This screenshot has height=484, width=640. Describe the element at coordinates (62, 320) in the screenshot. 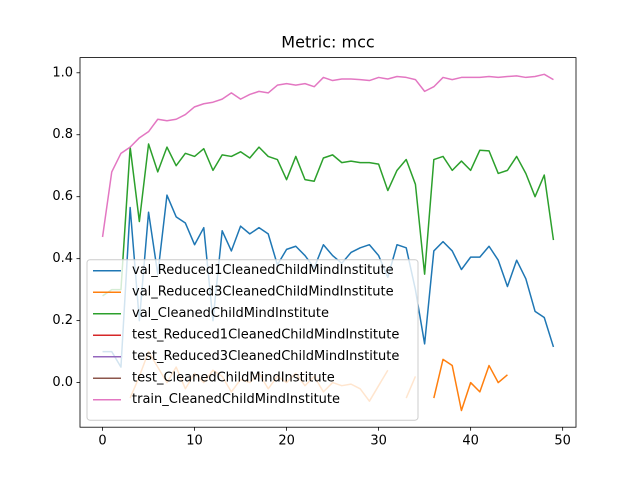

I see `y-tick-label: 0.2` at that location.